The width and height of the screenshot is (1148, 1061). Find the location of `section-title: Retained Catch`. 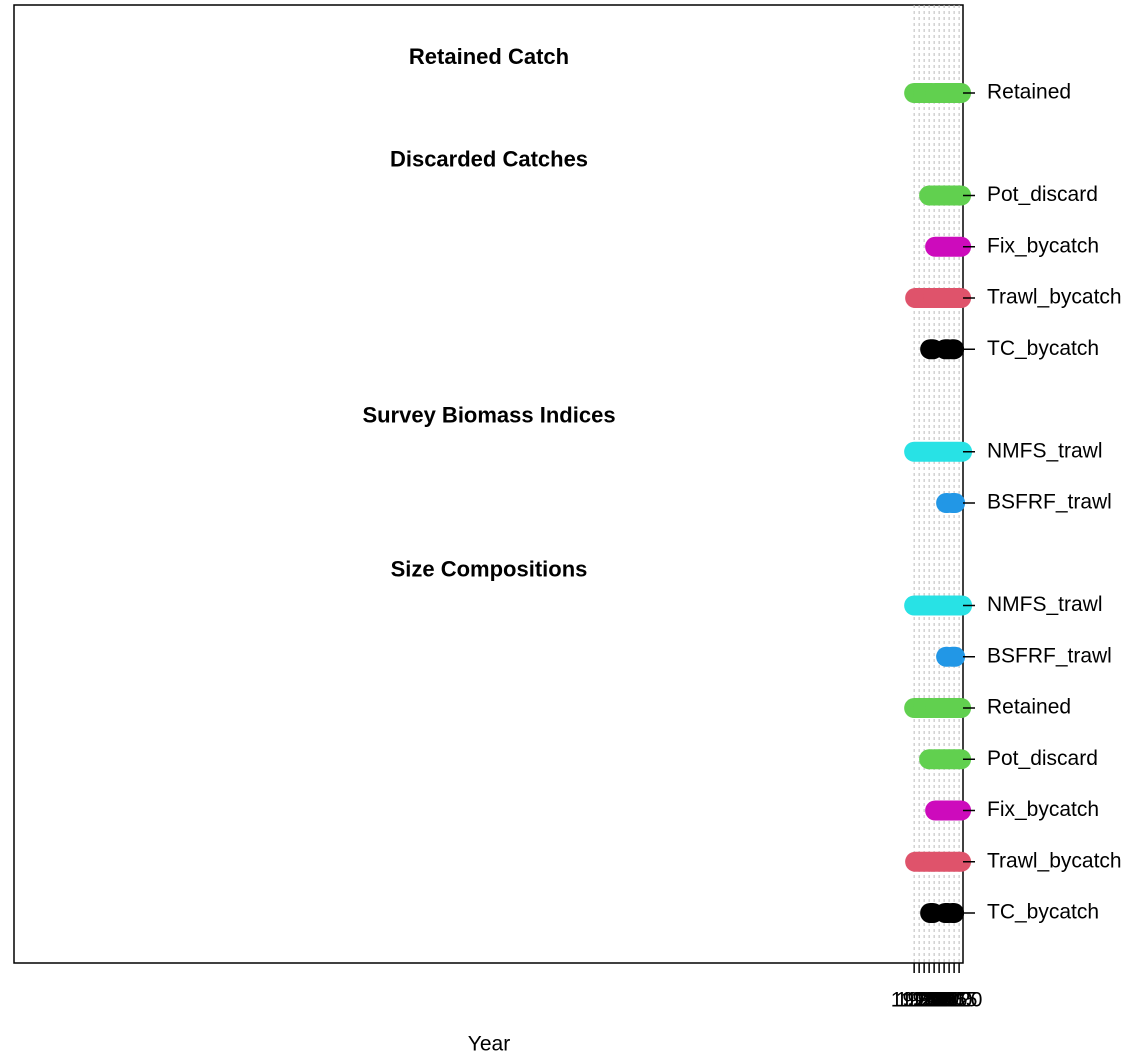

section-title: Retained Catch is located at coordinates (489, 56).